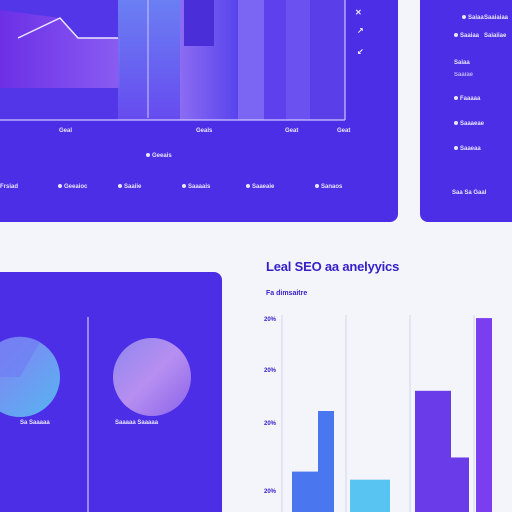 The image size is (512, 512). What do you see at coordinates (467, 99) in the screenshot?
I see `list-item: Faaaaa` at bounding box center [467, 99].